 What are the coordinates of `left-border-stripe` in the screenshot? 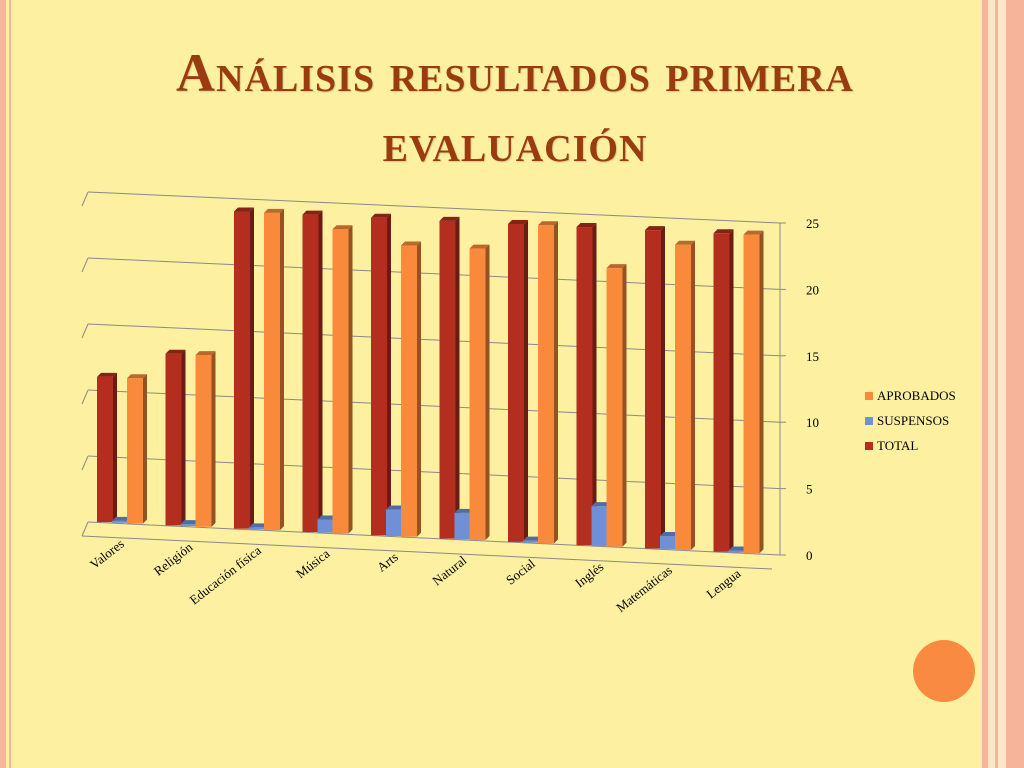 It's located at (3, 384).